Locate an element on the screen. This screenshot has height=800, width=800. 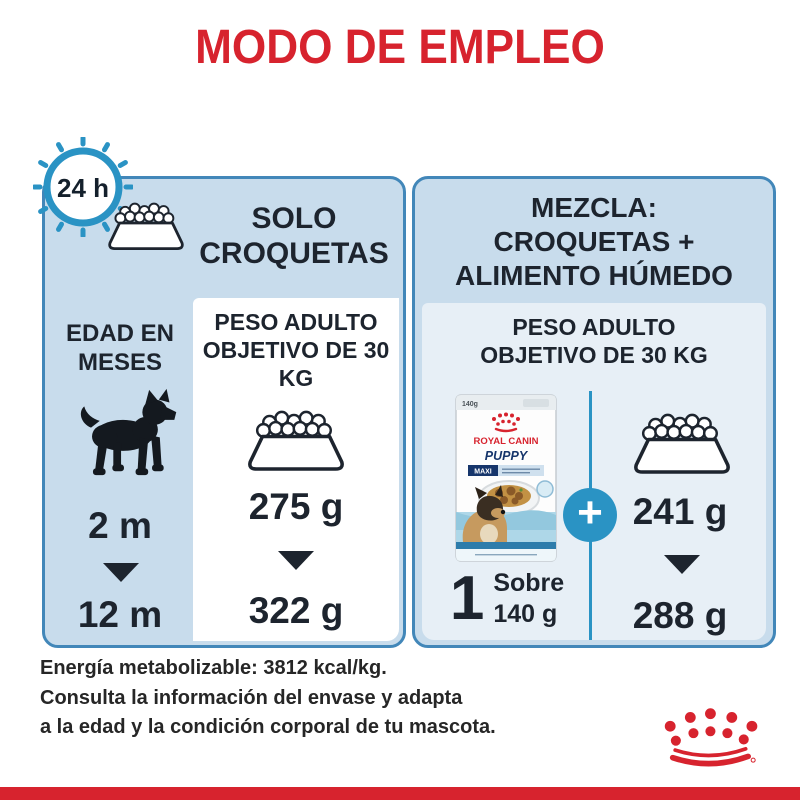
age-end-value: 12 m is located at coordinates (120, 614).